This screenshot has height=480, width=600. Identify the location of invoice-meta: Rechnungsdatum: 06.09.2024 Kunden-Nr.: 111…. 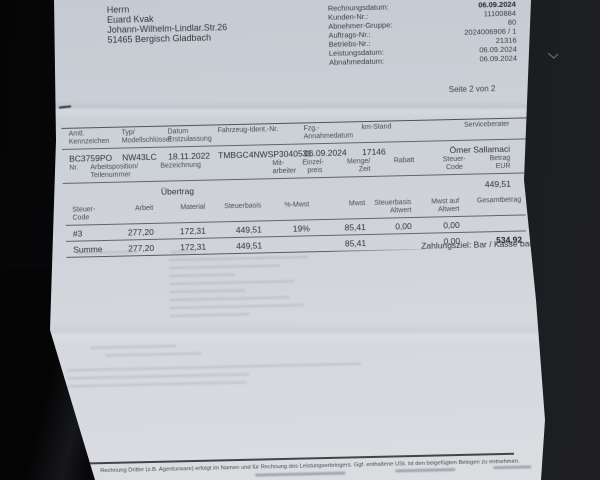
(422, 33).